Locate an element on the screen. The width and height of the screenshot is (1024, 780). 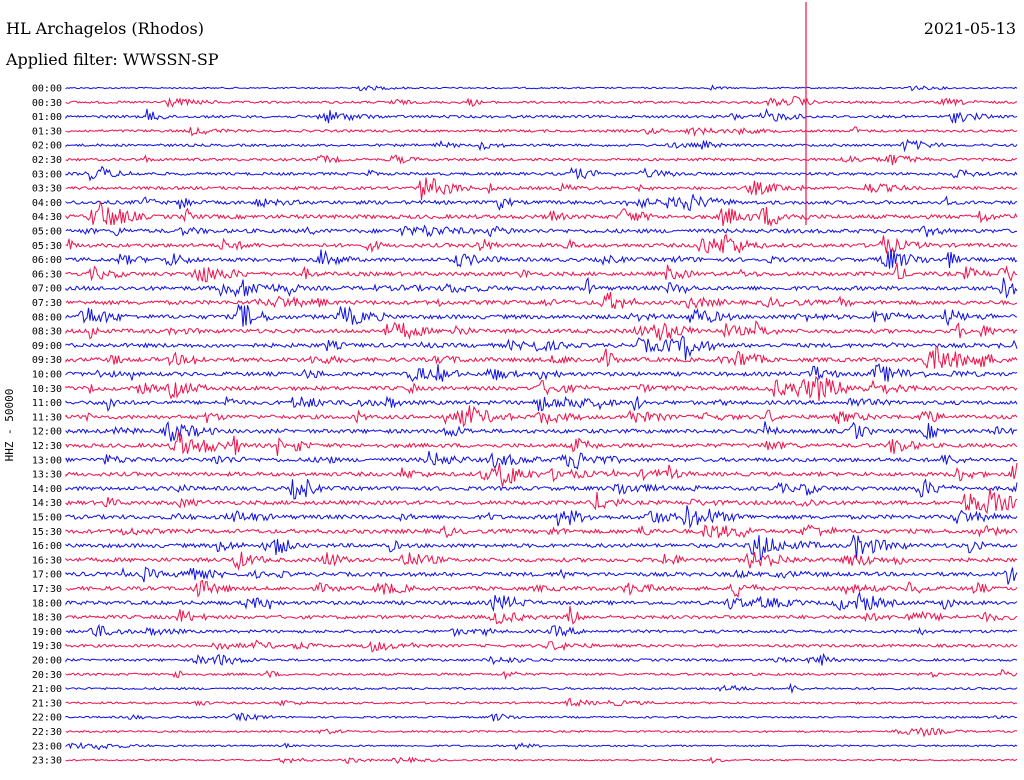
time-tick-label: 22:00 is located at coordinates (47, 718).